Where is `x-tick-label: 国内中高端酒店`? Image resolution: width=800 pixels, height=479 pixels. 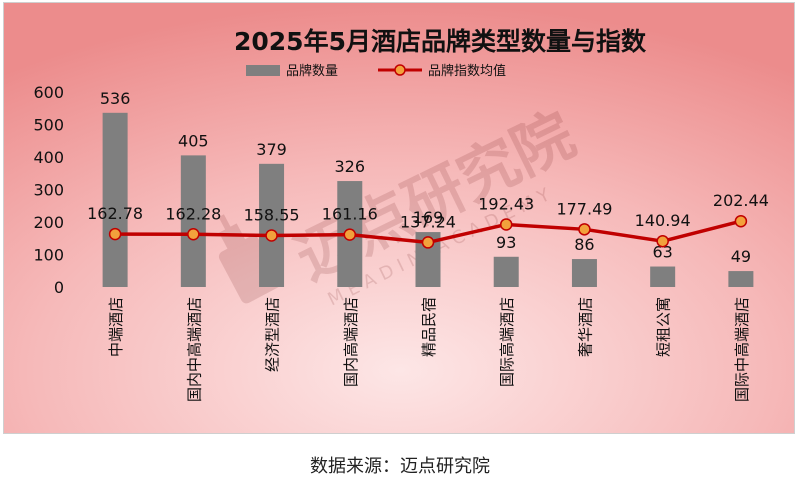 x-tick-label: 国内中高端酒店 is located at coordinates (194, 349).